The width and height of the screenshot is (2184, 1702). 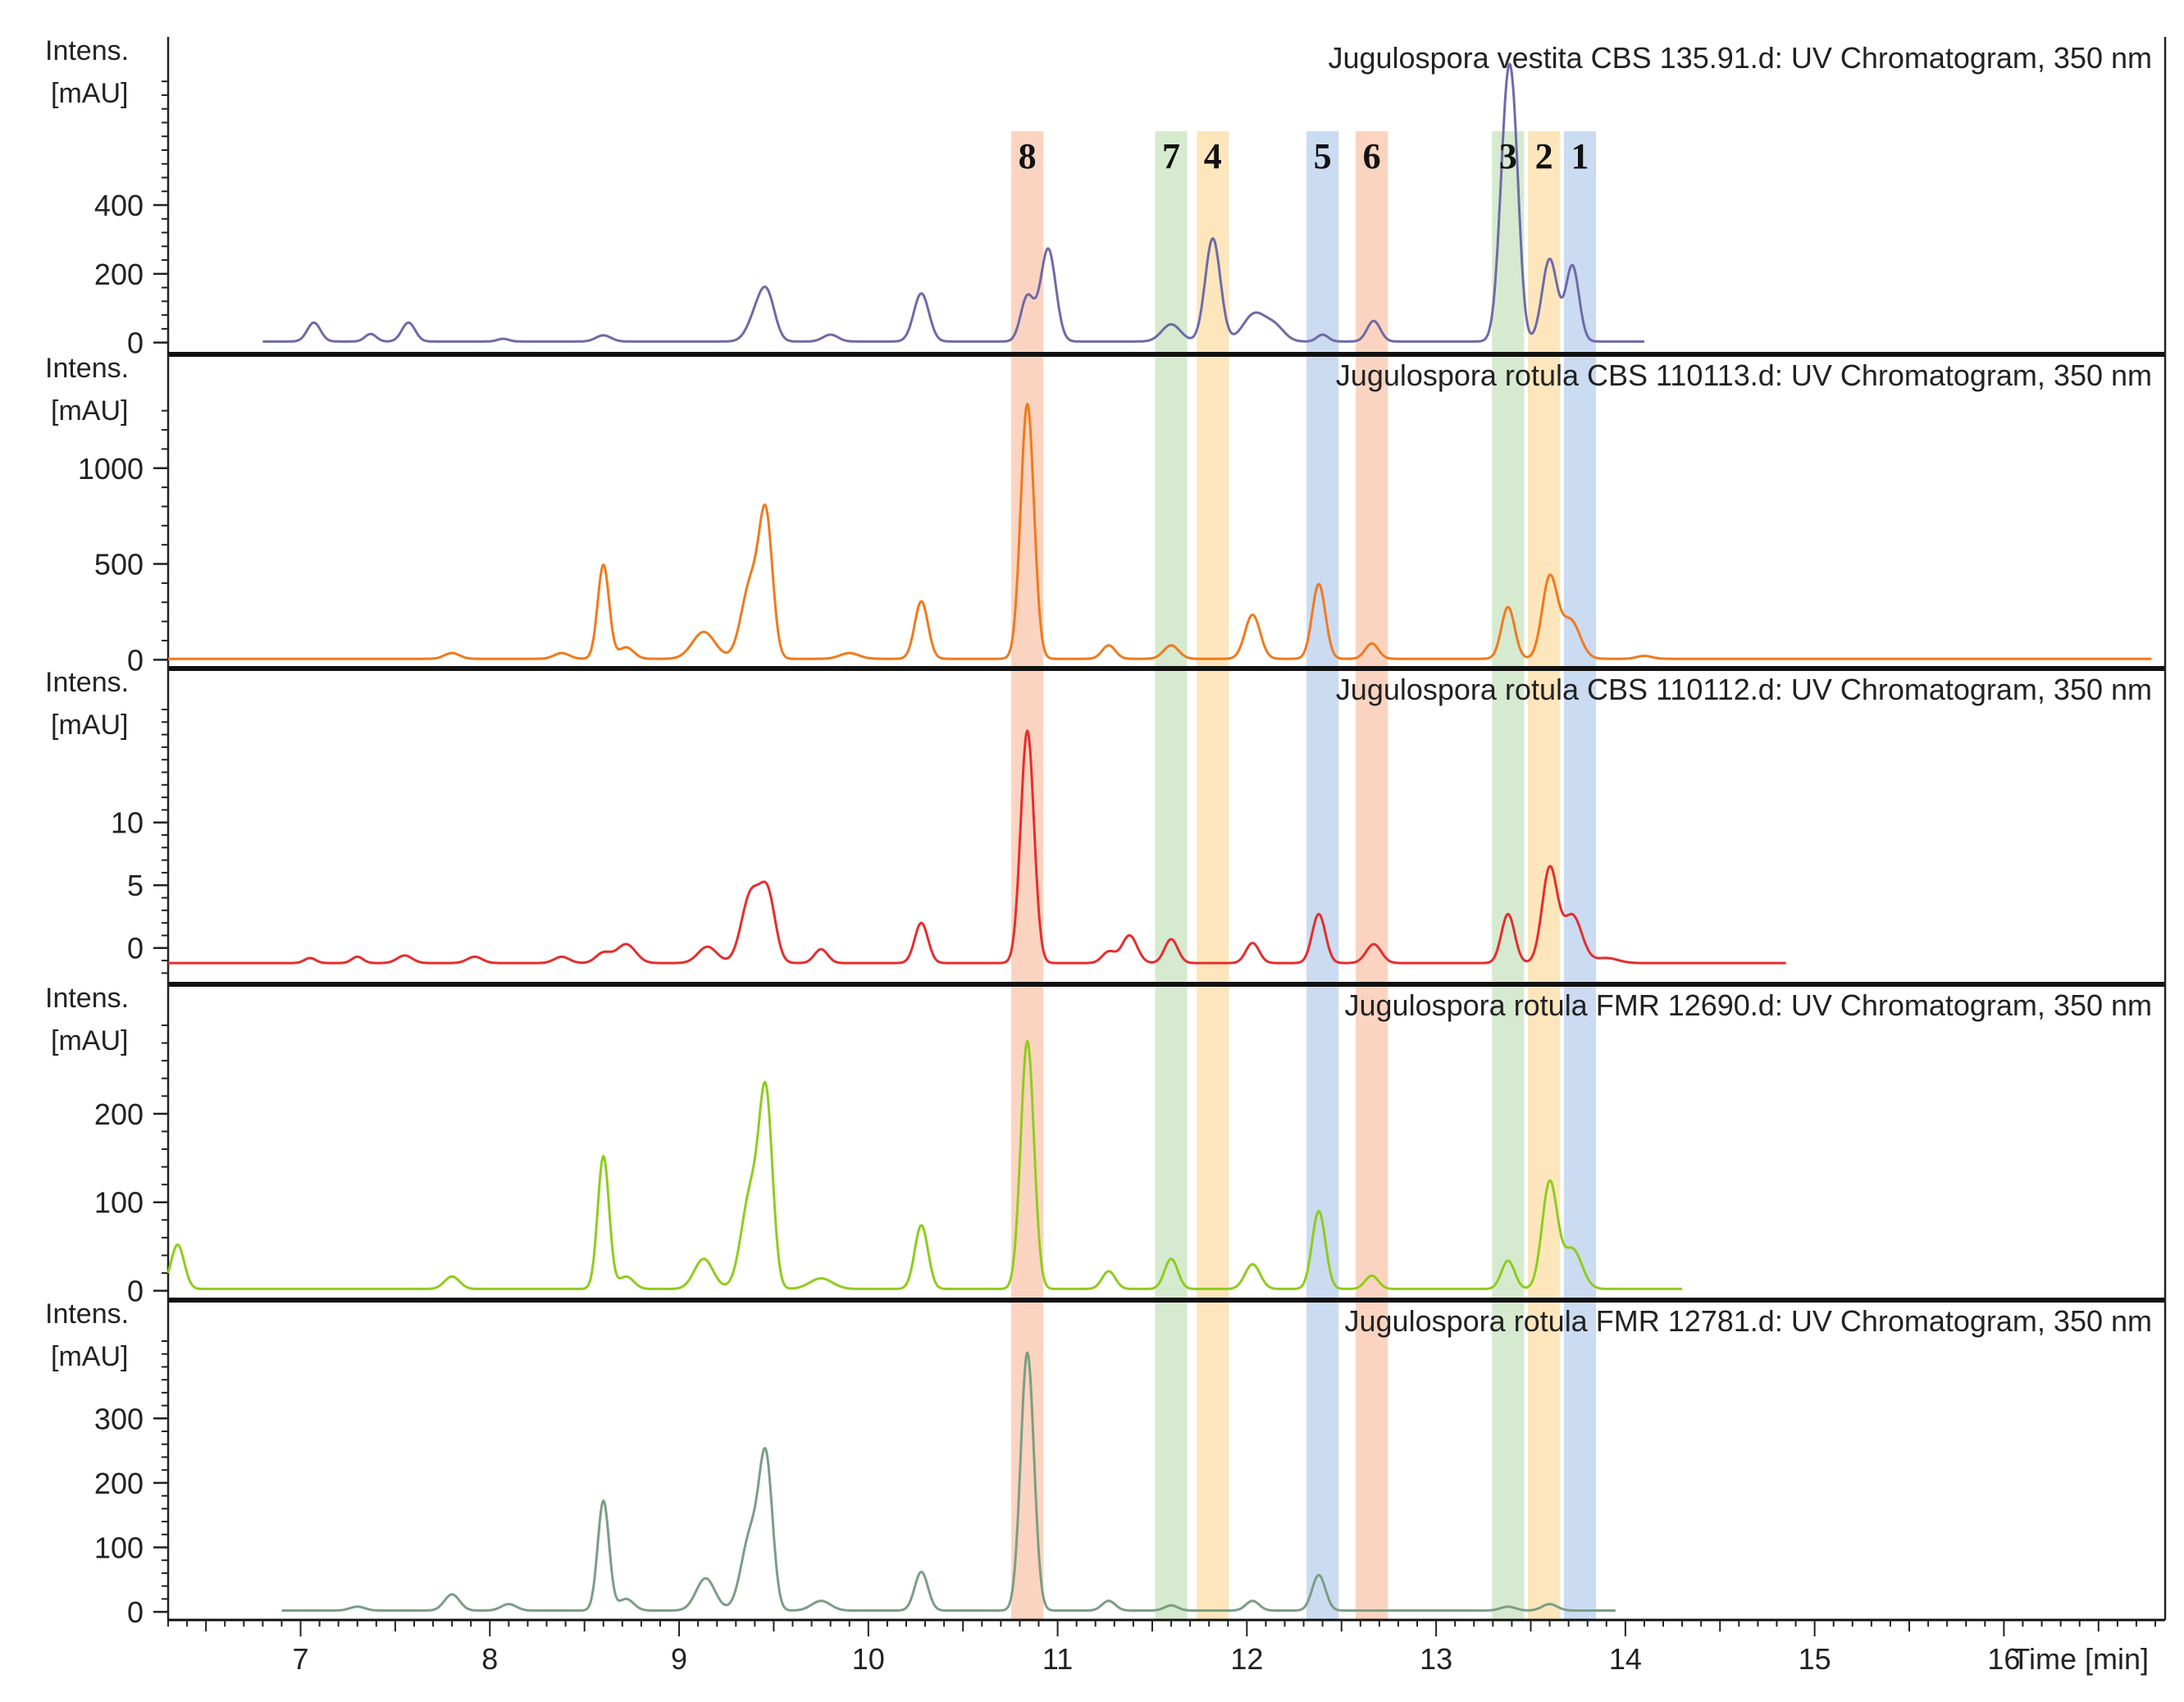 What do you see at coordinates (1436, 1659) in the screenshot?
I see `x-tick-label: 13` at bounding box center [1436, 1659].